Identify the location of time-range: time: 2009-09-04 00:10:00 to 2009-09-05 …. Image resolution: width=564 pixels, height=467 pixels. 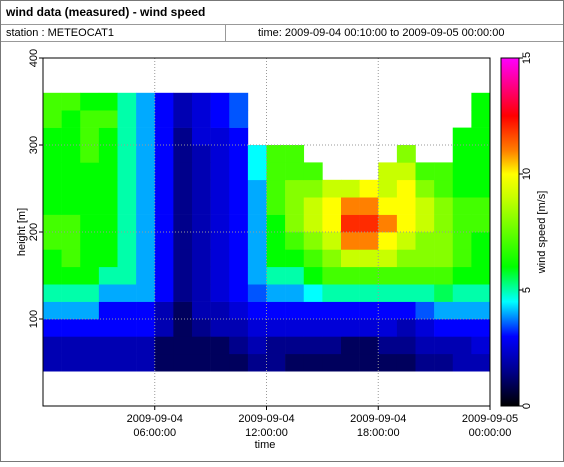
(381, 33).